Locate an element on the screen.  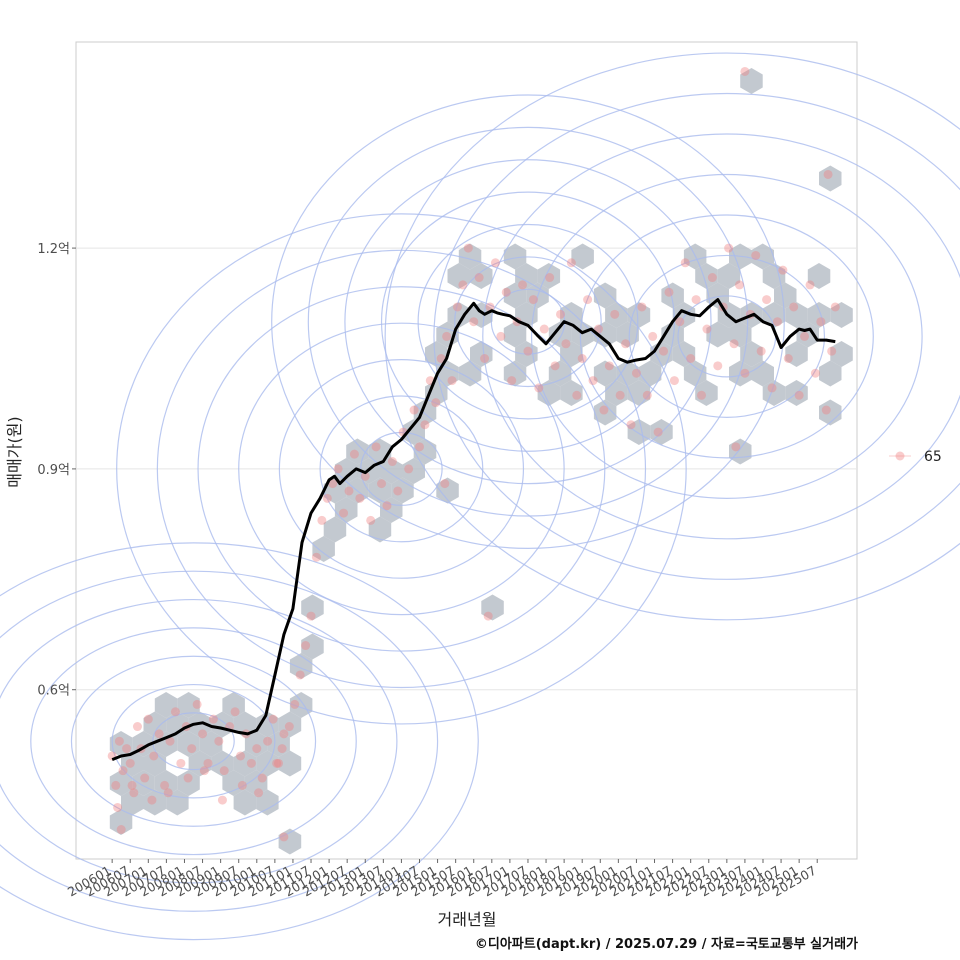
y-tick-label-1: 0.9억 is located at coordinates (53, 470).